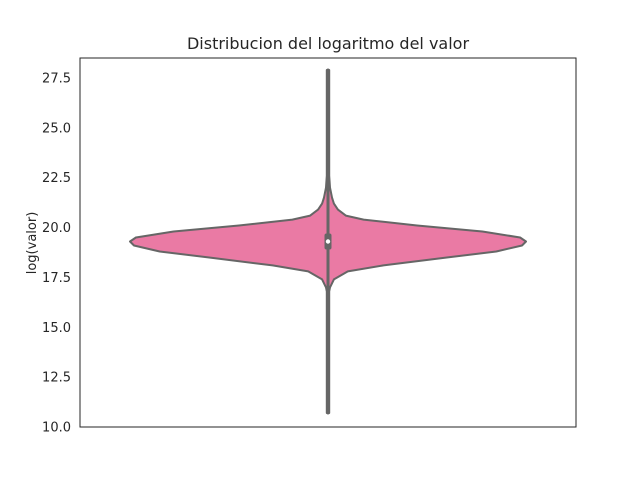 This screenshot has height=480, width=640. Describe the element at coordinates (56, 128) in the screenshot. I see `y-tick-label: 25.0` at that location.